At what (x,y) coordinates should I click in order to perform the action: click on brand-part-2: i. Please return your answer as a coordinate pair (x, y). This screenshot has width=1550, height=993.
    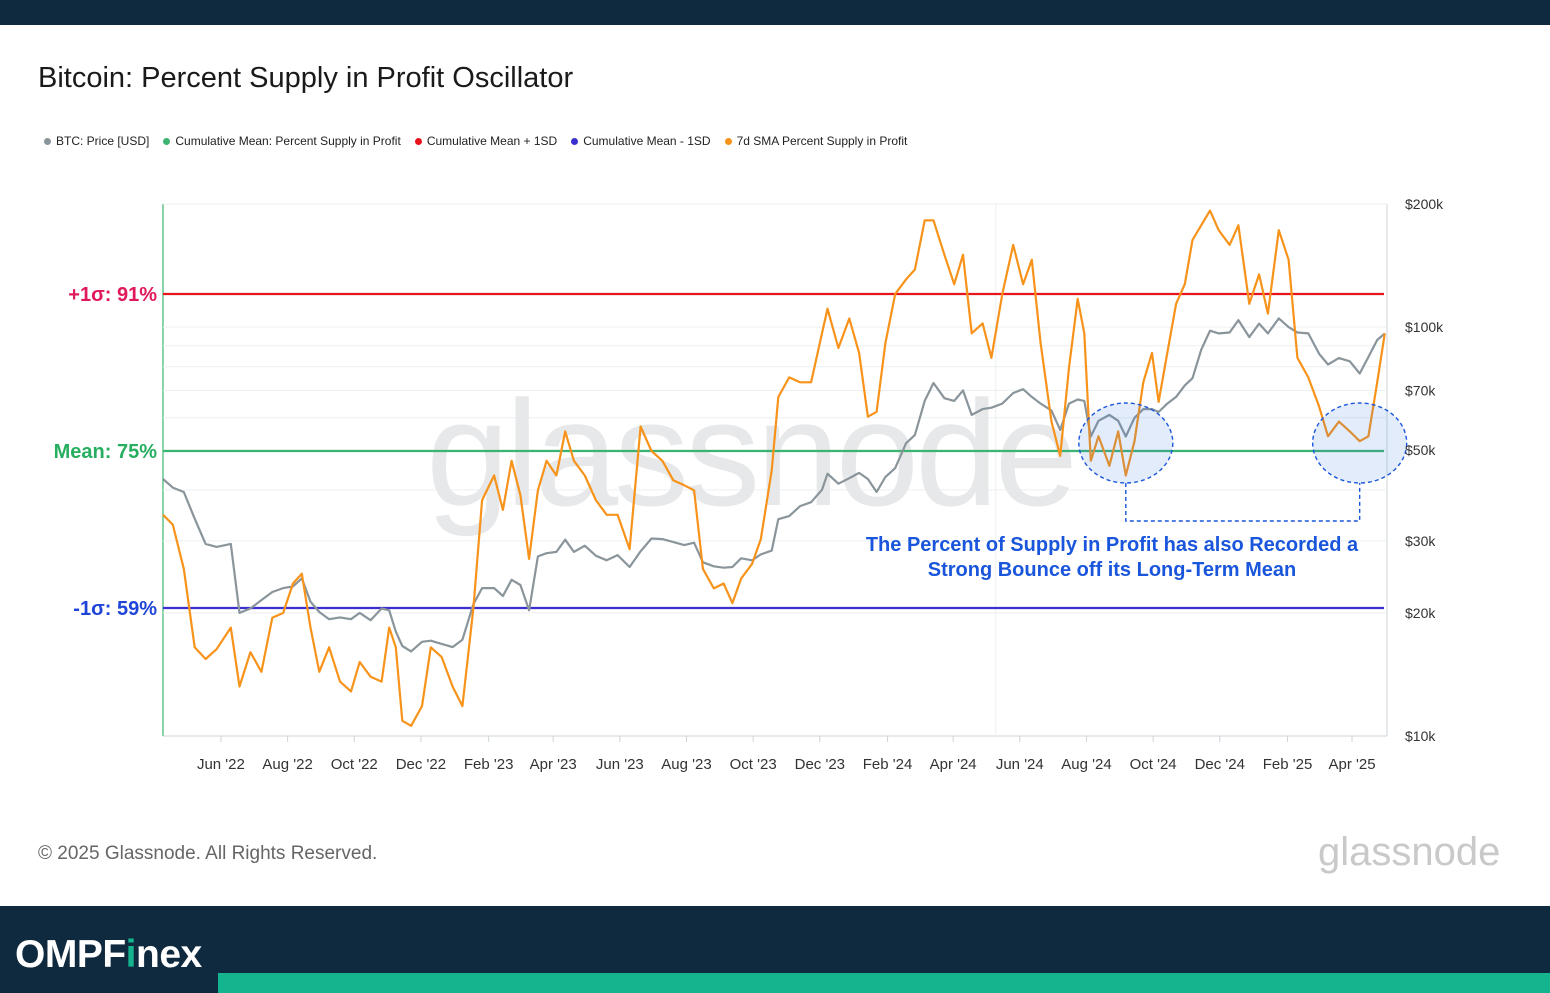
    Looking at the image, I should click on (131, 954).